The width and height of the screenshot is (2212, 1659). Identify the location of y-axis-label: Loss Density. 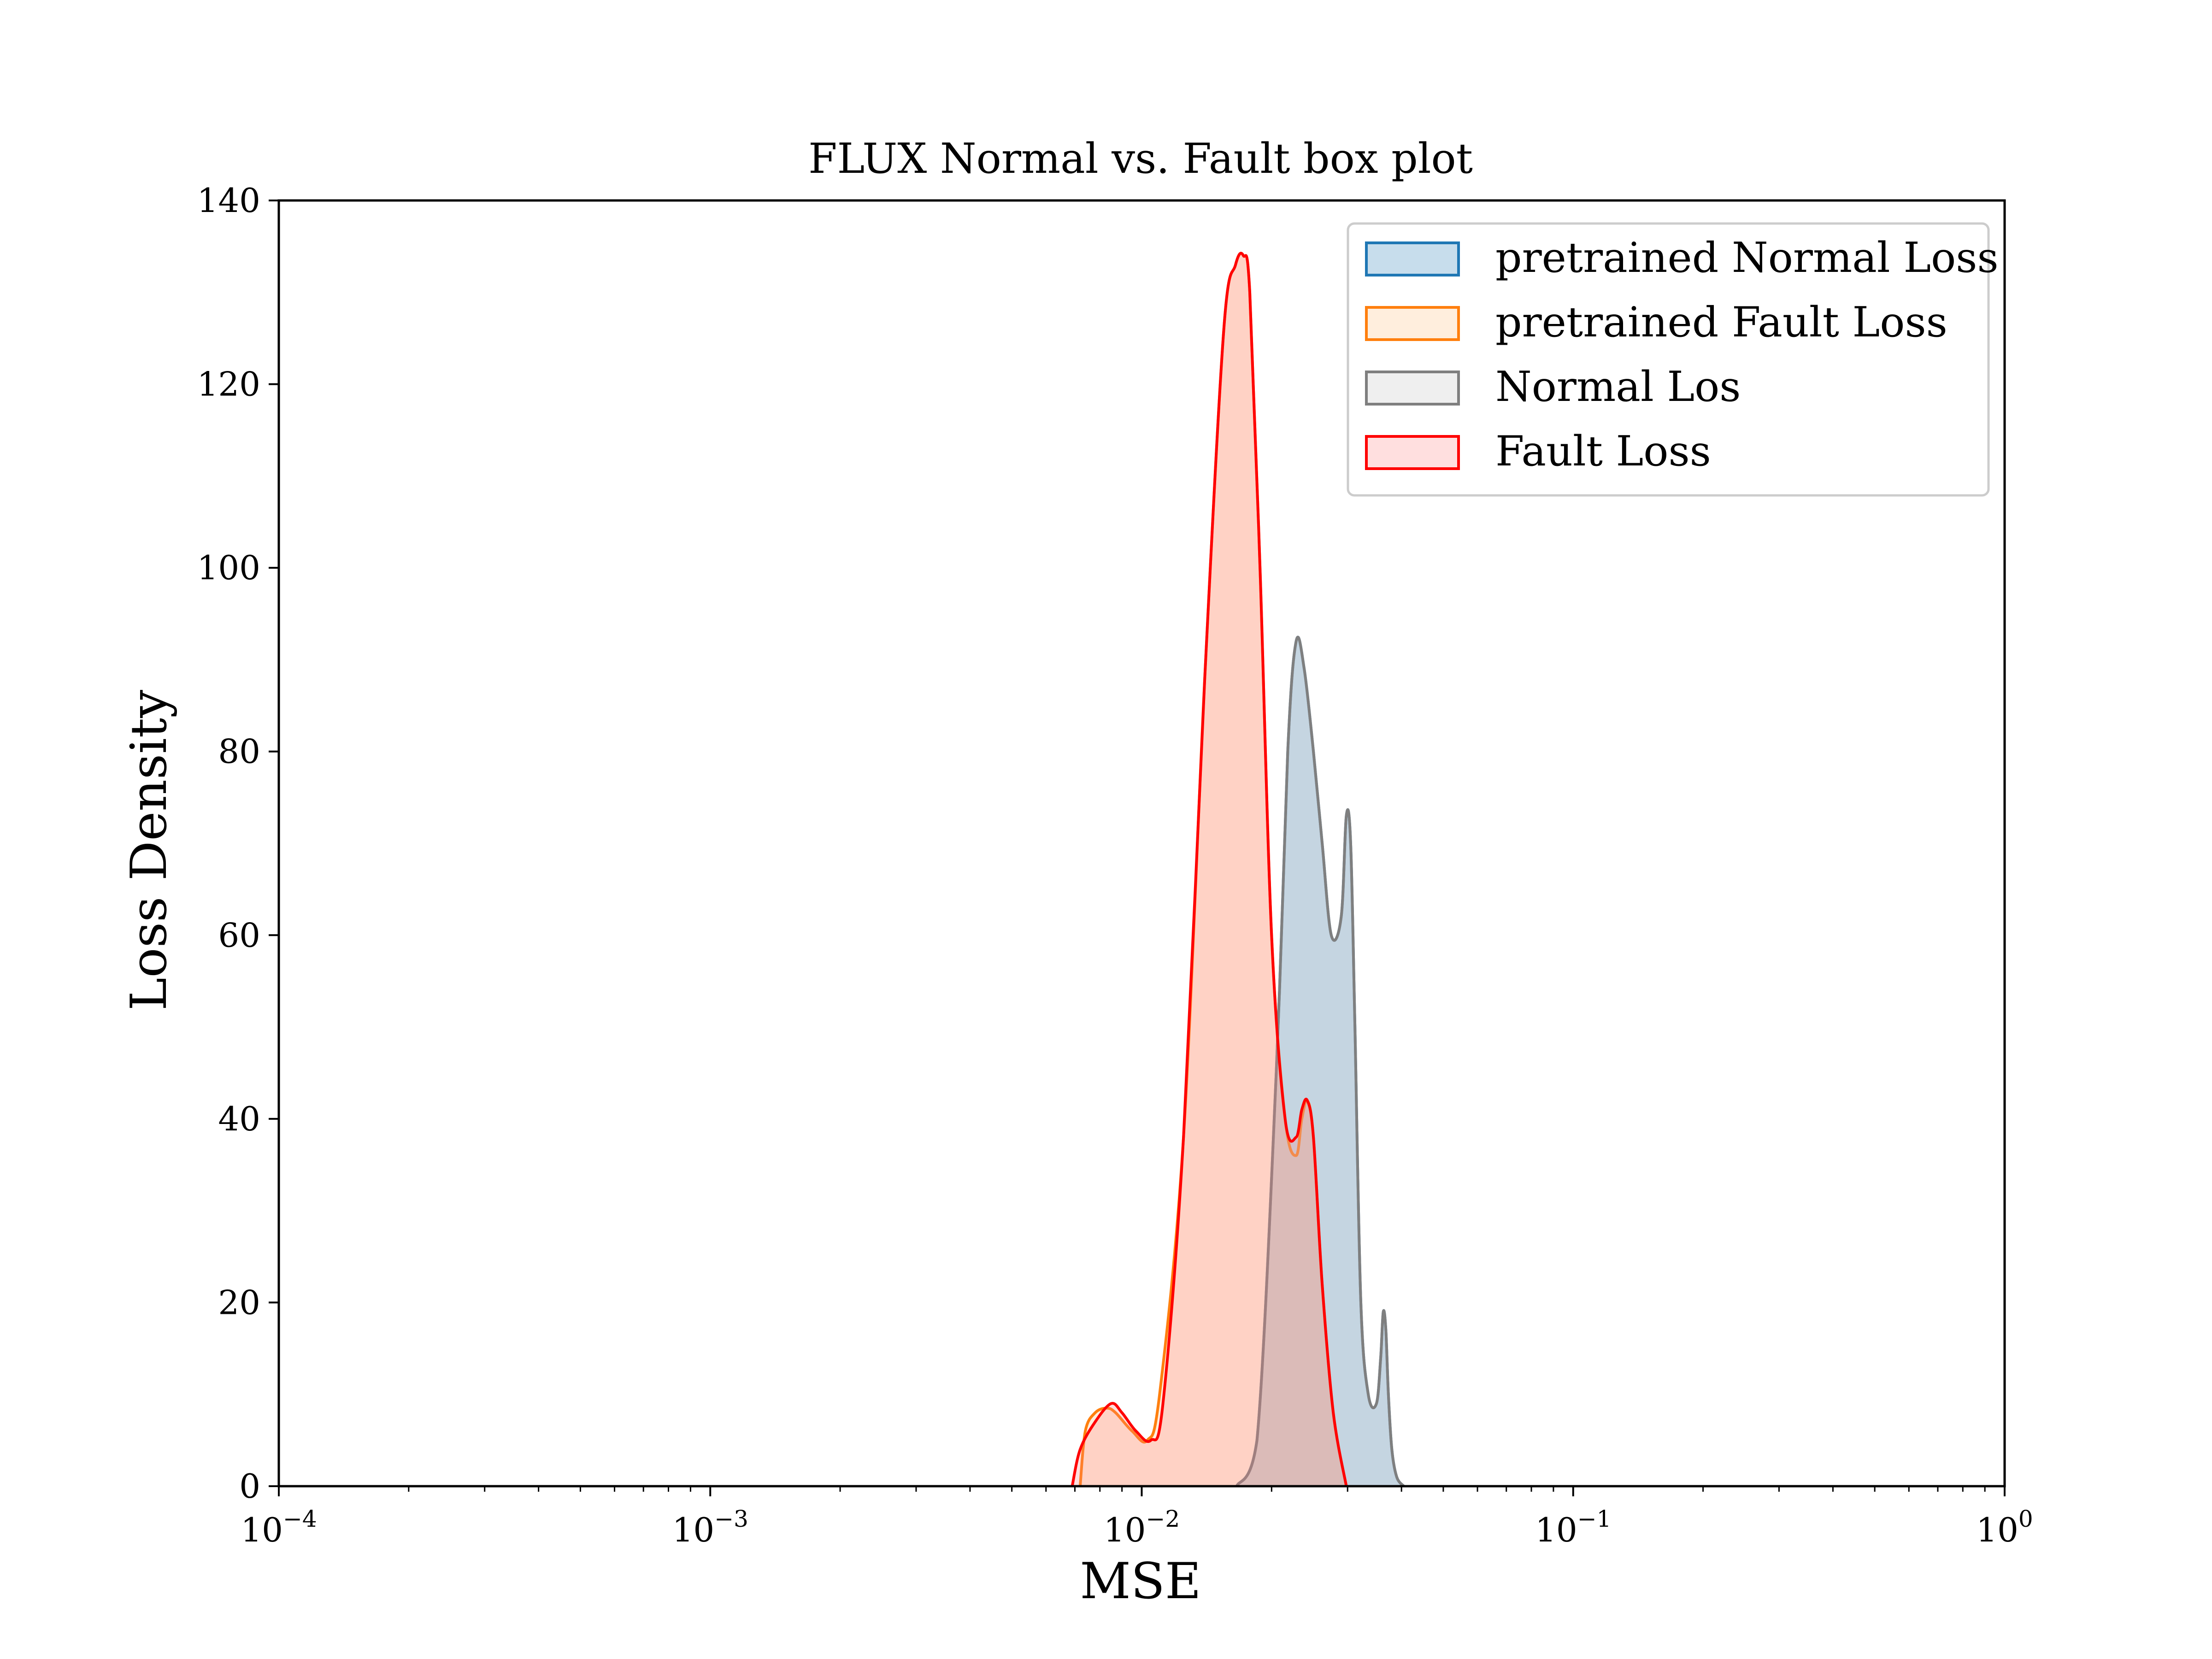
(149, 850).